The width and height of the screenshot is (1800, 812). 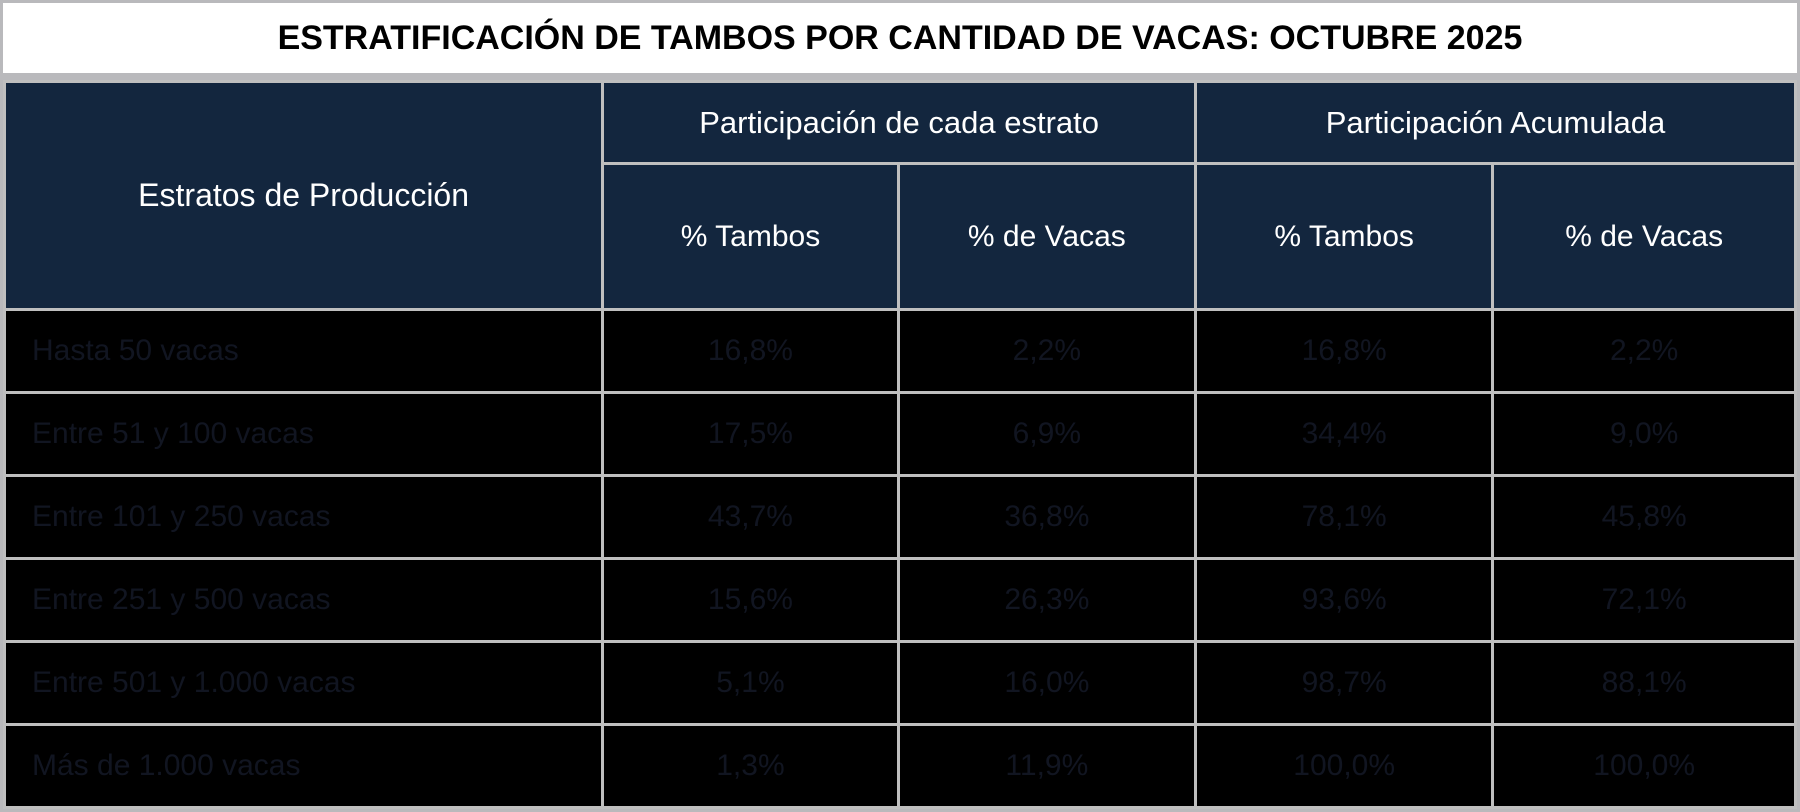 What do you see at coordinates (1644, 434) in the screenshot?
I see `acum-vacas-cell: 9,0%` at bounding box center [1644, 434].